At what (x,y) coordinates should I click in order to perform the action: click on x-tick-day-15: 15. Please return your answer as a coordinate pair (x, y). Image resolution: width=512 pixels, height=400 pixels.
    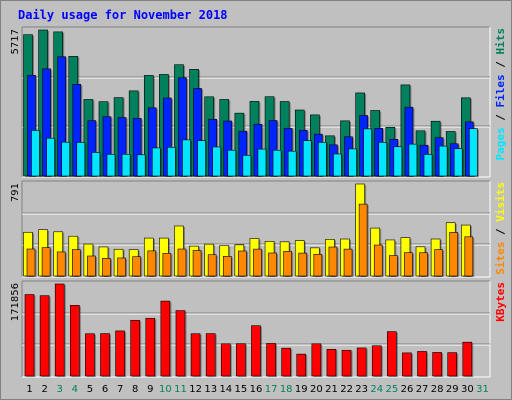
    Looking at the image, I should click on (241, 389).